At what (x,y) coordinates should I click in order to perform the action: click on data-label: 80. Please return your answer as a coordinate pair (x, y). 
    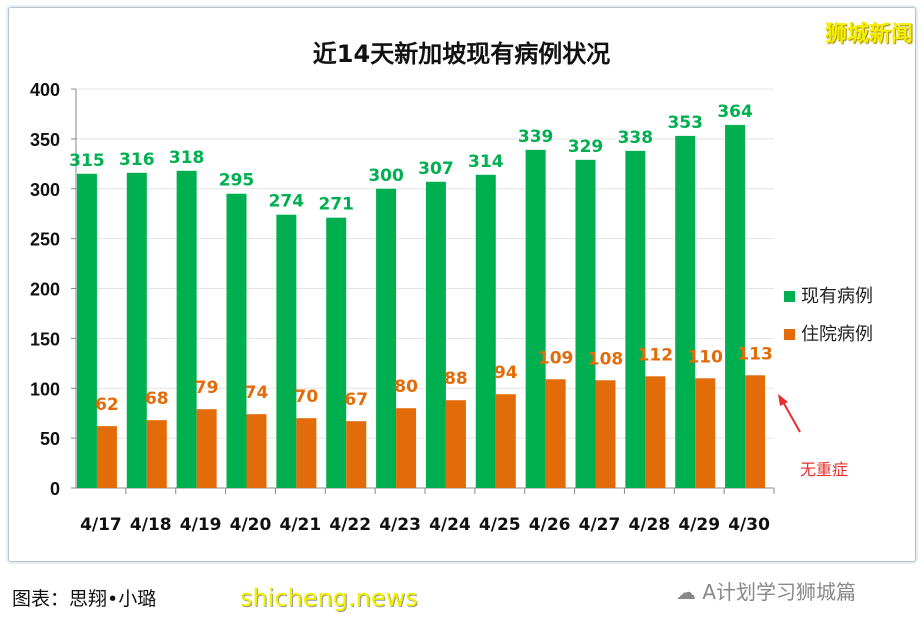
    Looking at the image, I should click on (406, 387).